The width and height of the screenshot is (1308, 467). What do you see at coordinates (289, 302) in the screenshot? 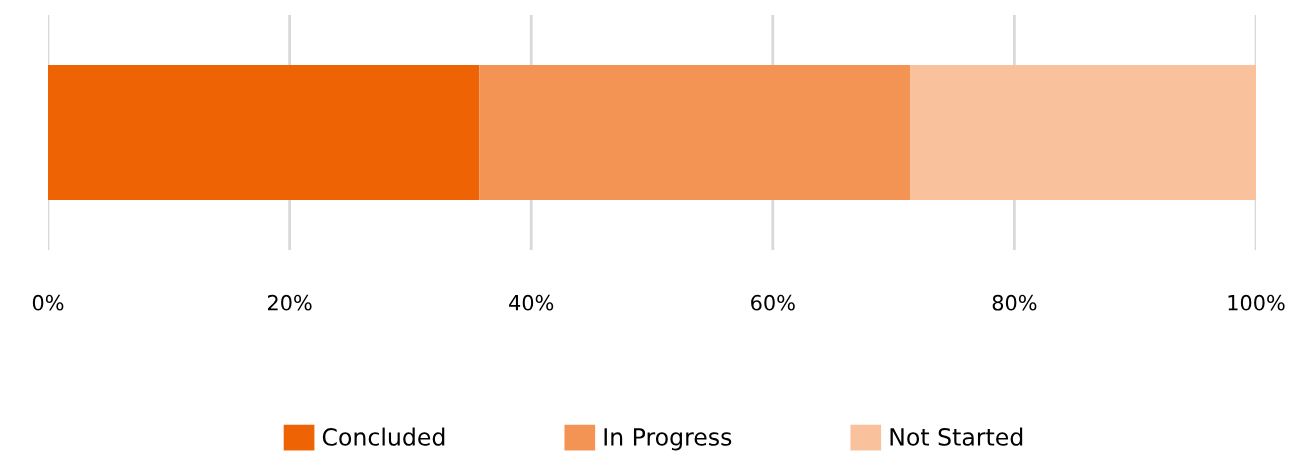
I see `x-tick-label: 20%` at bounding box center [289, 302].